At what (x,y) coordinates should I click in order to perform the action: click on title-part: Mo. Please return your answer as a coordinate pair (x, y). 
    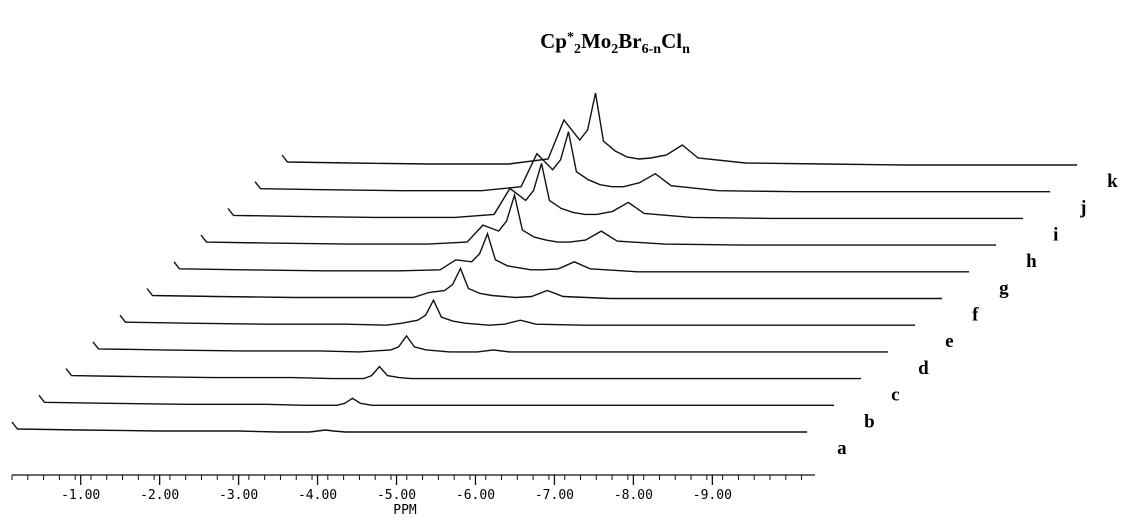
    Looking at the image, I should click on (596, 41).